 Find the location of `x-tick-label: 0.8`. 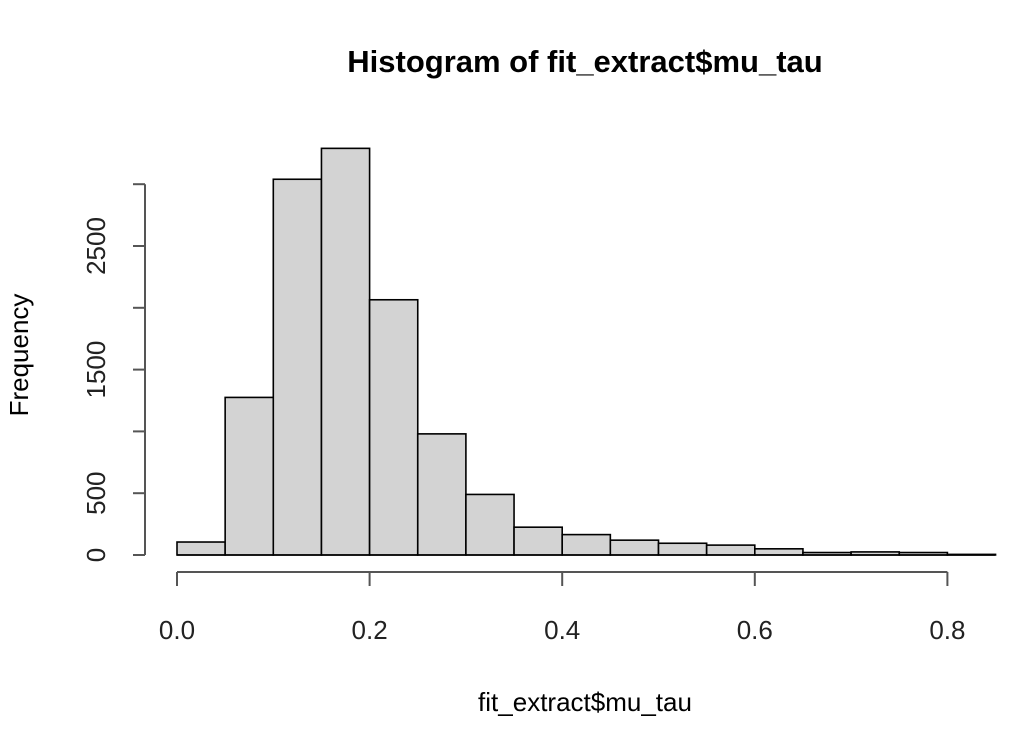

x-tick-label: 0.8 is located at coordinates (947, 630).